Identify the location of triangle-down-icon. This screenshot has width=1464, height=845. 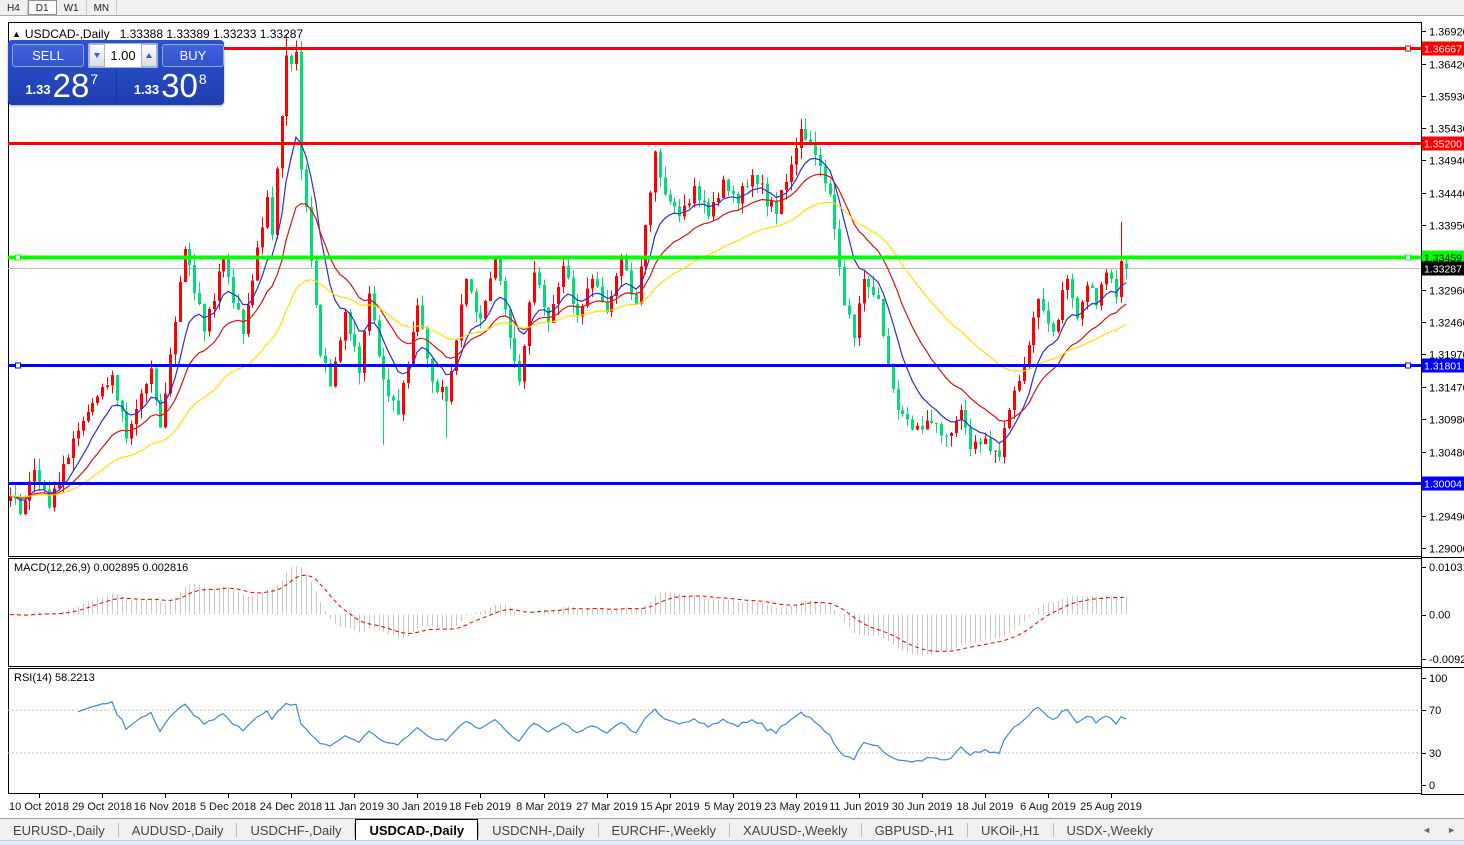
(97, 55).